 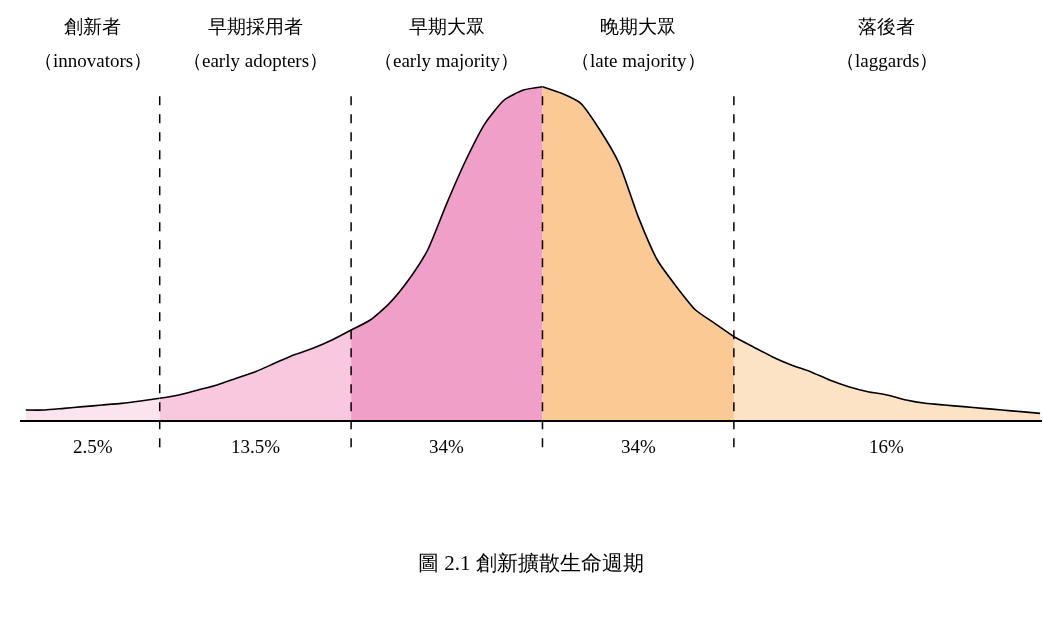 What do you see at coordinates (256, 60) in the screenshot?
I see `text: （early adopters）` at bounding box center [256, 60].